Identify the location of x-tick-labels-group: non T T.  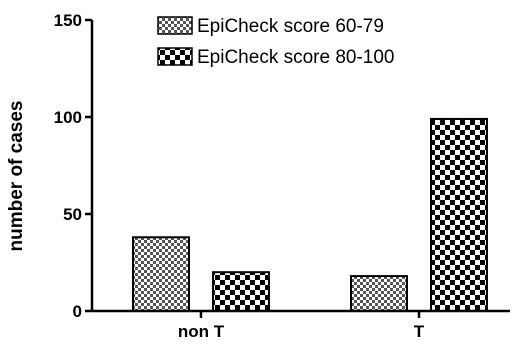
(301, 326).